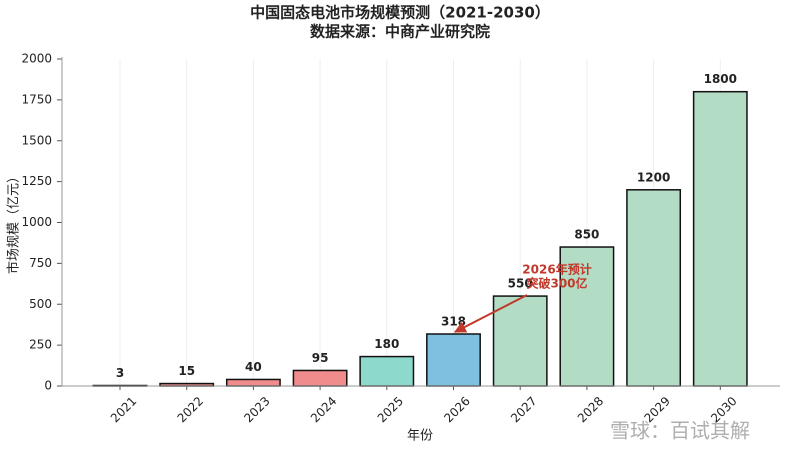 The height and width of the screenshot is (455, 800). Describe the element at coordinates (520, 284) in the screenshot. I see `value-label: 550` at that location.